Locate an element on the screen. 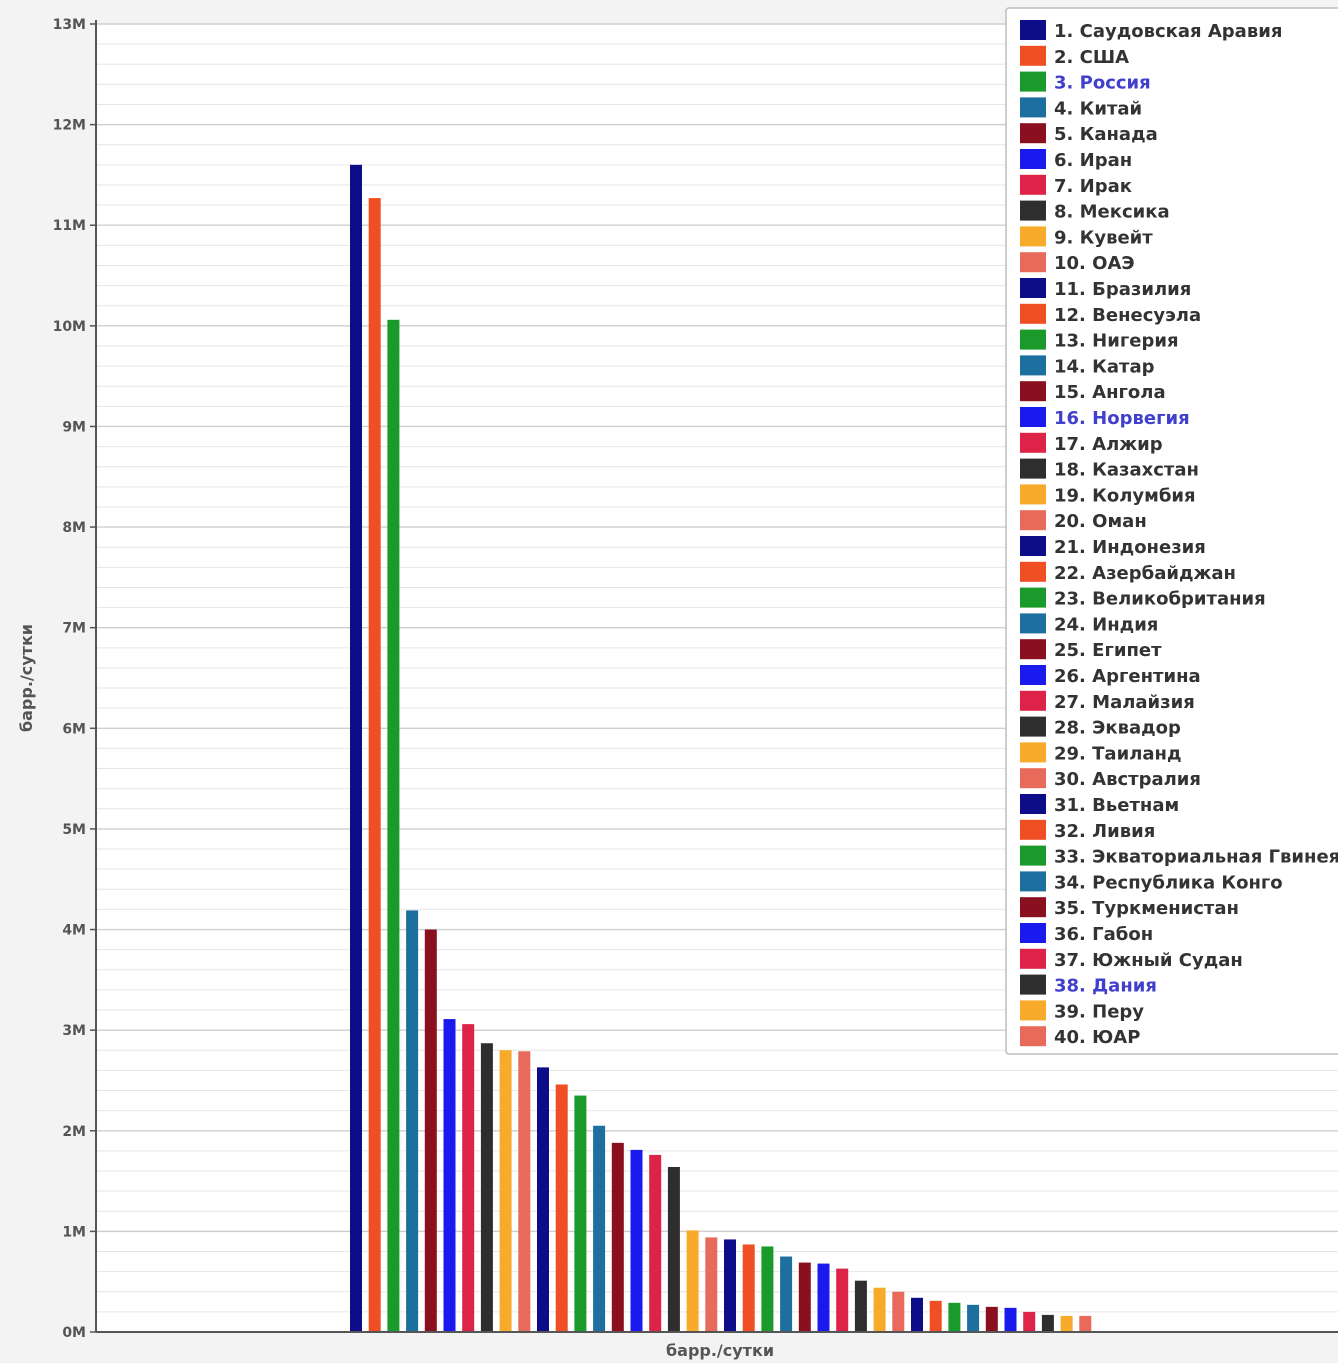  y-tick-label: 10M is located at coordinates (69, 327).